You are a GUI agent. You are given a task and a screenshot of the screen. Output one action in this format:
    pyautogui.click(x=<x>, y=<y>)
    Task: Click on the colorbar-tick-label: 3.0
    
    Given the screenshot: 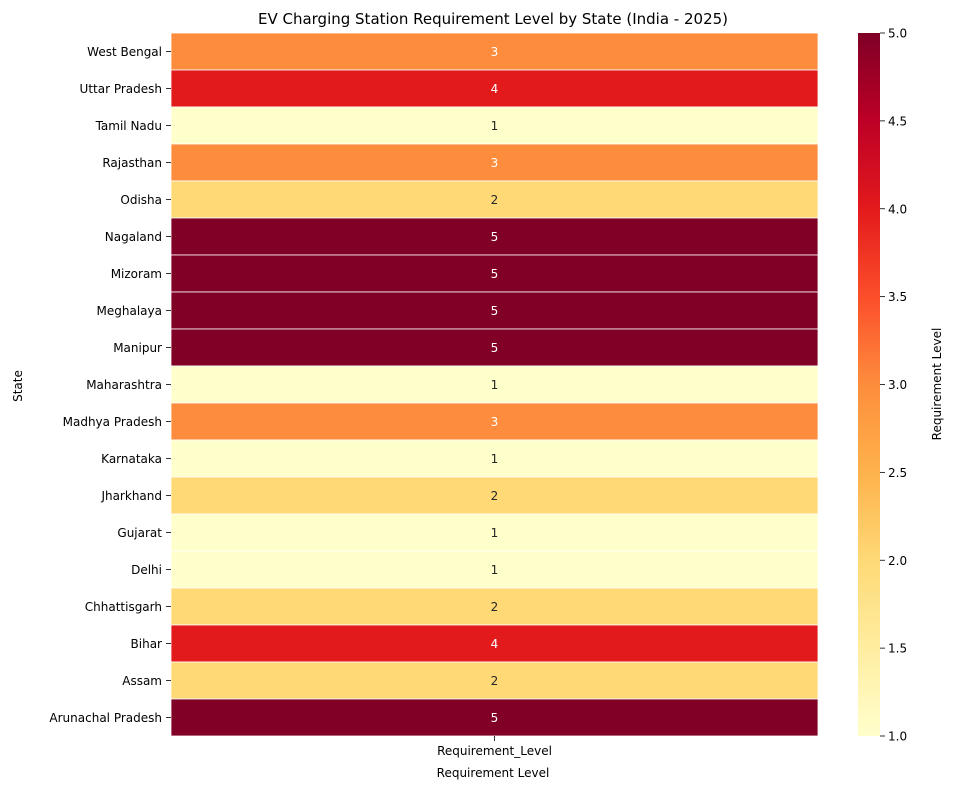 What is the action you would take?
    pyautogui.click(x=897, y=385)
    